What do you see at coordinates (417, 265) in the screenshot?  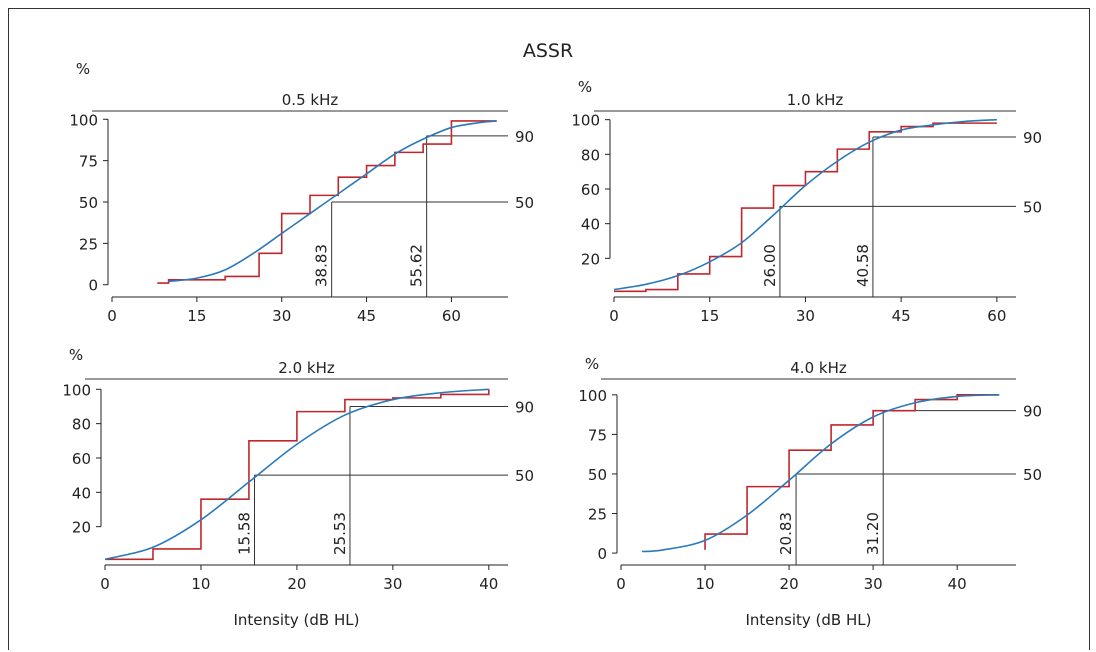 I see `threshold-label: 55.62` at bounding box center [417, 265].